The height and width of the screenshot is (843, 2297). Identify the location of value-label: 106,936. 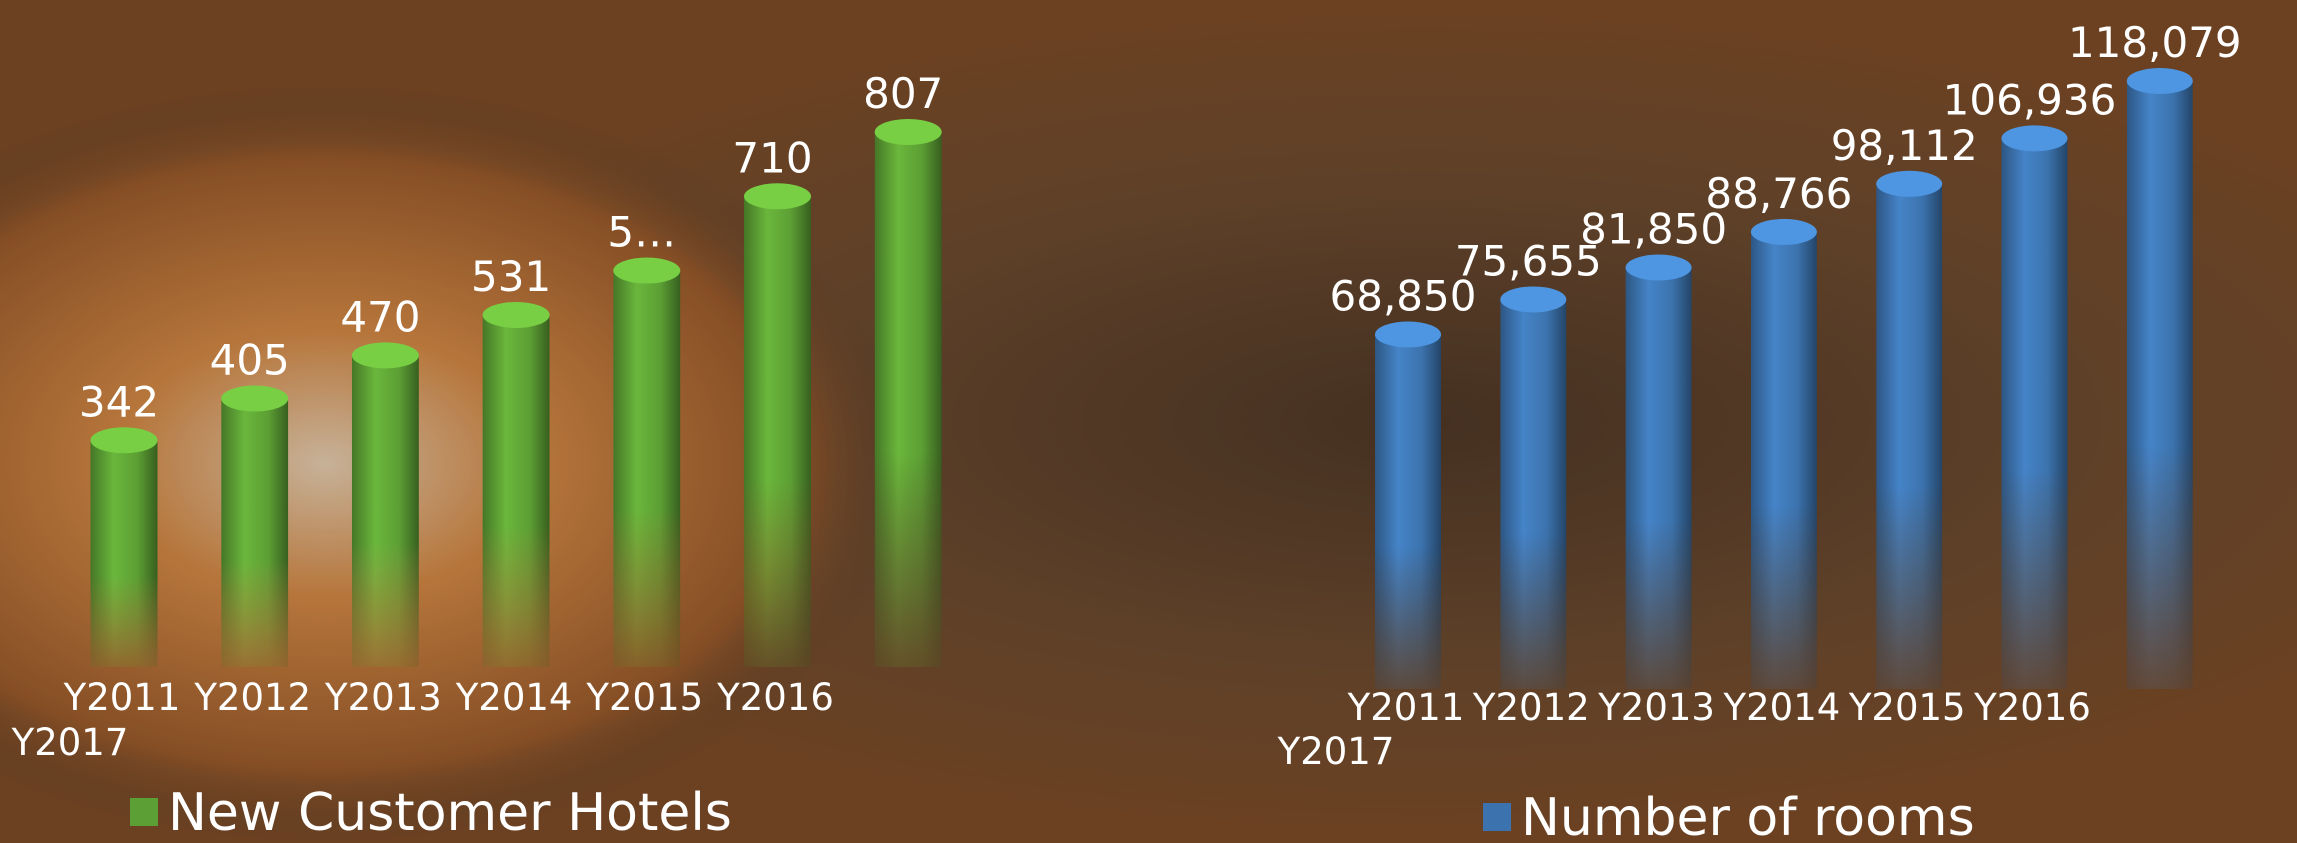
(2030, 99).